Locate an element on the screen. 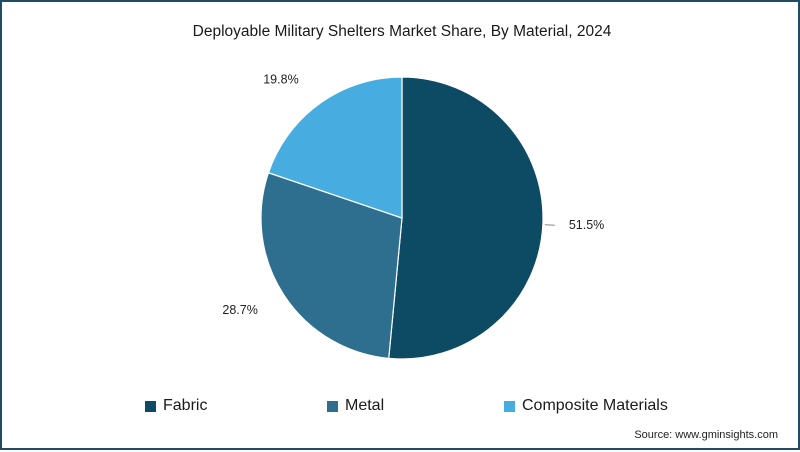 The image size is (800, 452). legend-swatch-metal is located at coordinates (332, 406).